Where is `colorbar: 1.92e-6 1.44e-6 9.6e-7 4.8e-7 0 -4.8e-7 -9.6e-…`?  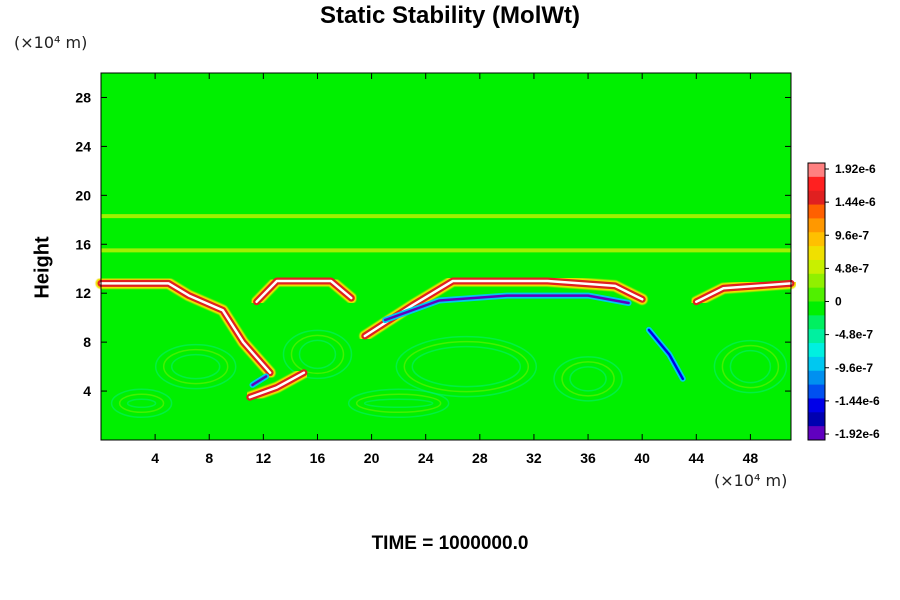 colorbar: 1.92e-6 1.44e-6 9.6e-7 4.8e-7 0 -4.8e-7 -9.6e-… is located at coordinates (843, 301).